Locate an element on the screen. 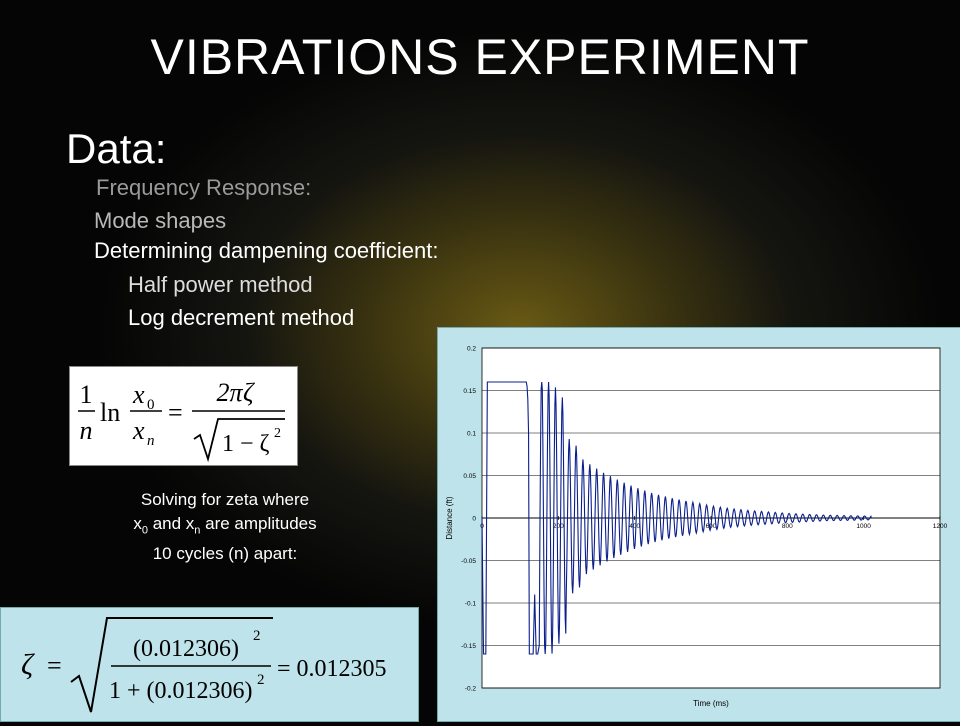  log-decrement-formula: 1 n ln x 0 x n = 2πζ 1 − ζ 2 is located at coordinates (183, 416).